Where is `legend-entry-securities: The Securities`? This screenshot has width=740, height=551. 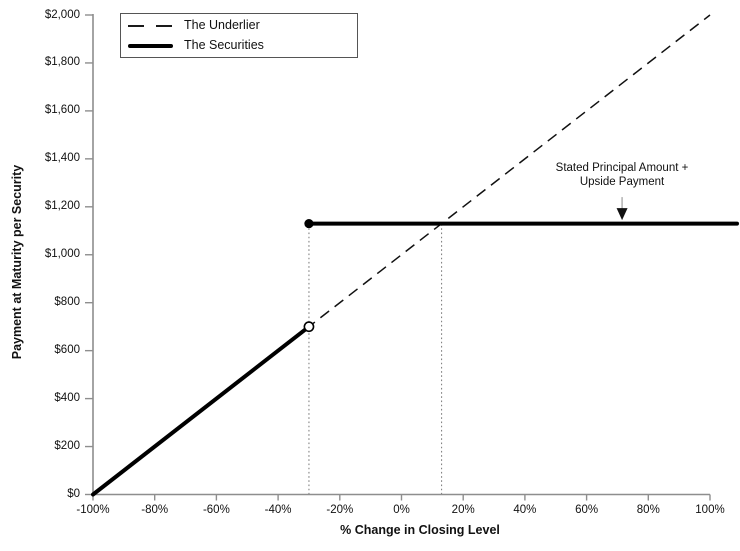 legend-entry-securities: The Securities is located at coordinates (242, 45).